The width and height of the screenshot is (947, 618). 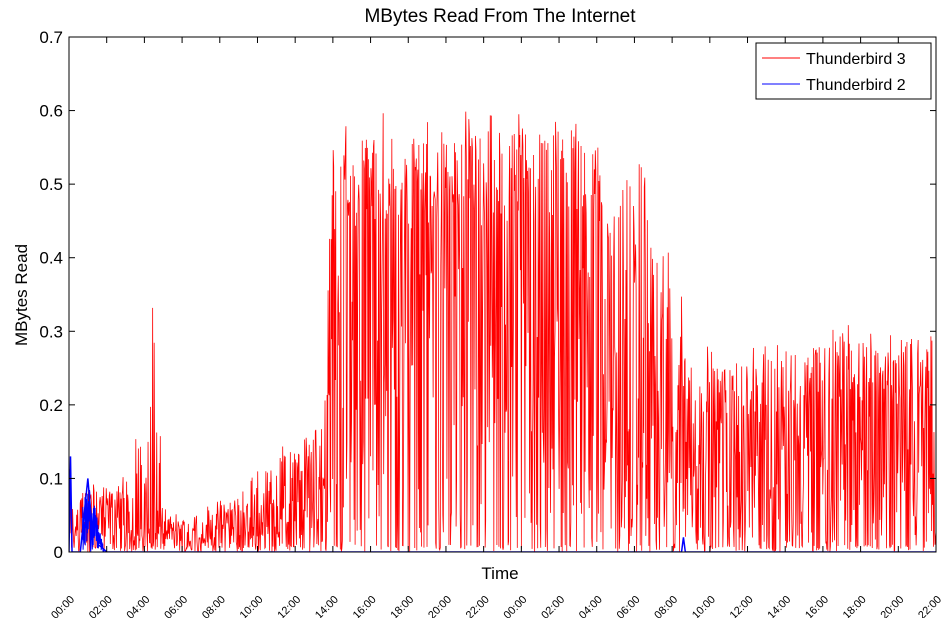 I want to click on y-tick-label: 0.3, so click(x=51, y=331).